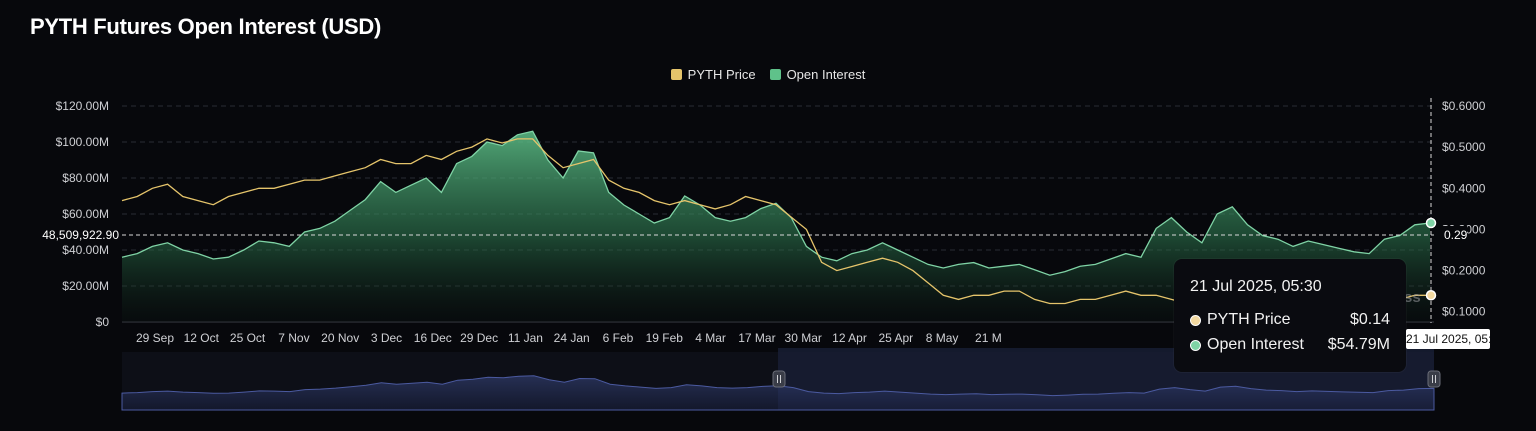  I want to click on crosshair-left-label-bg, so click(77, 235).